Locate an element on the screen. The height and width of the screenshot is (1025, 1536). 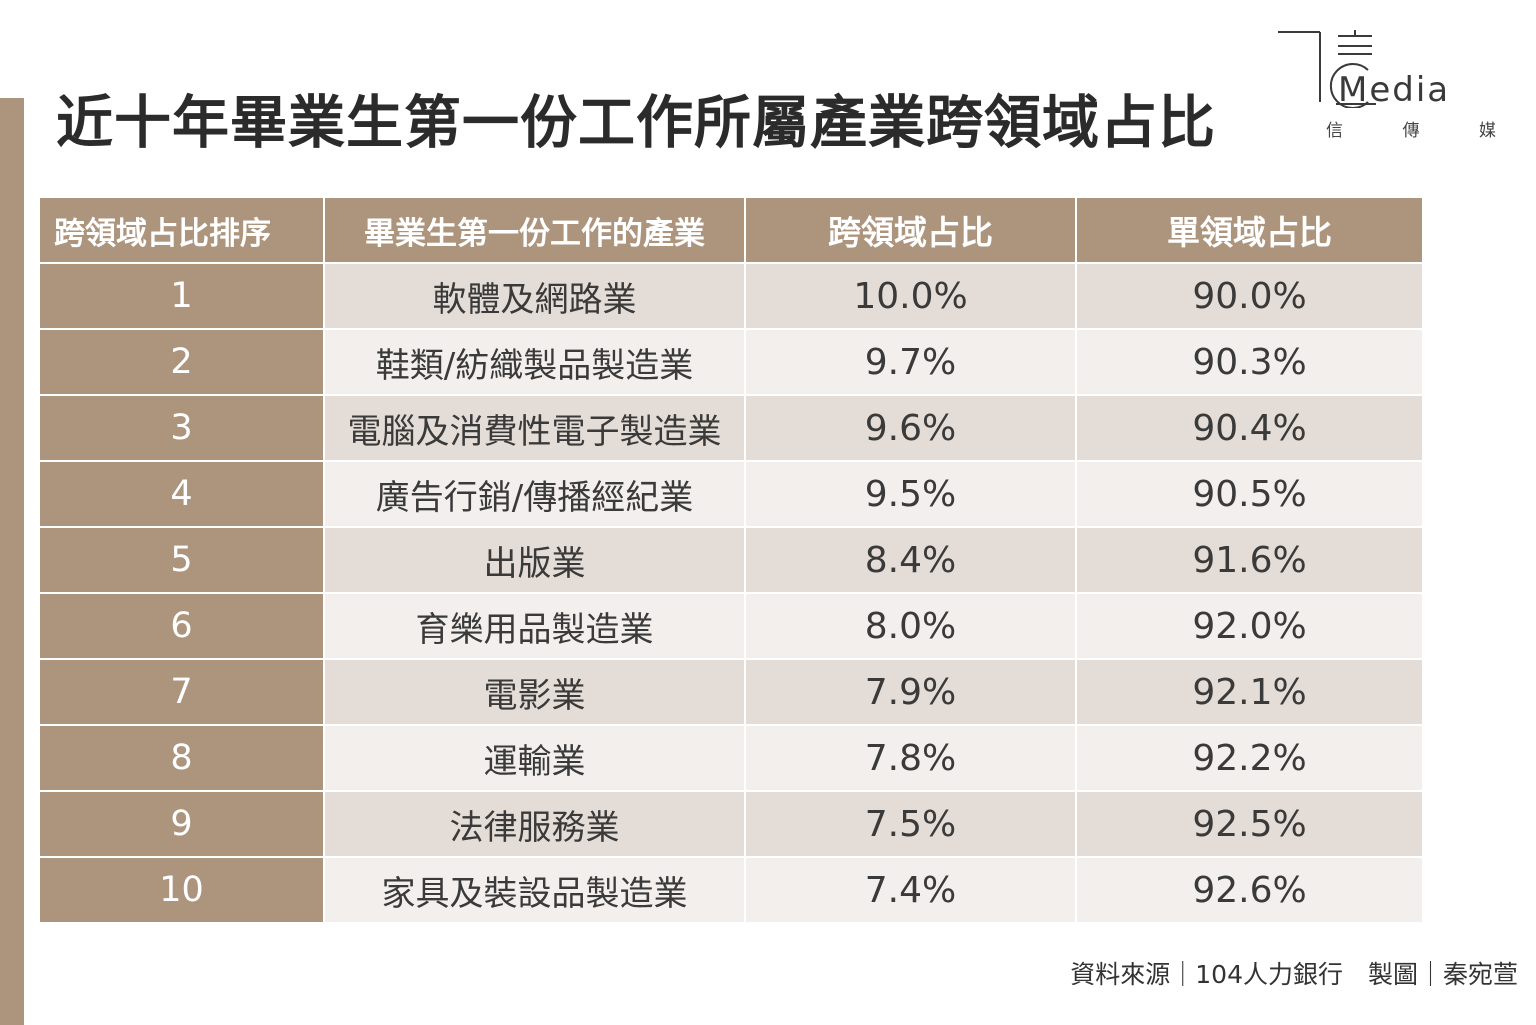
table-cell-industry: 軟體及網路業 is located at coordinates (535, 296).